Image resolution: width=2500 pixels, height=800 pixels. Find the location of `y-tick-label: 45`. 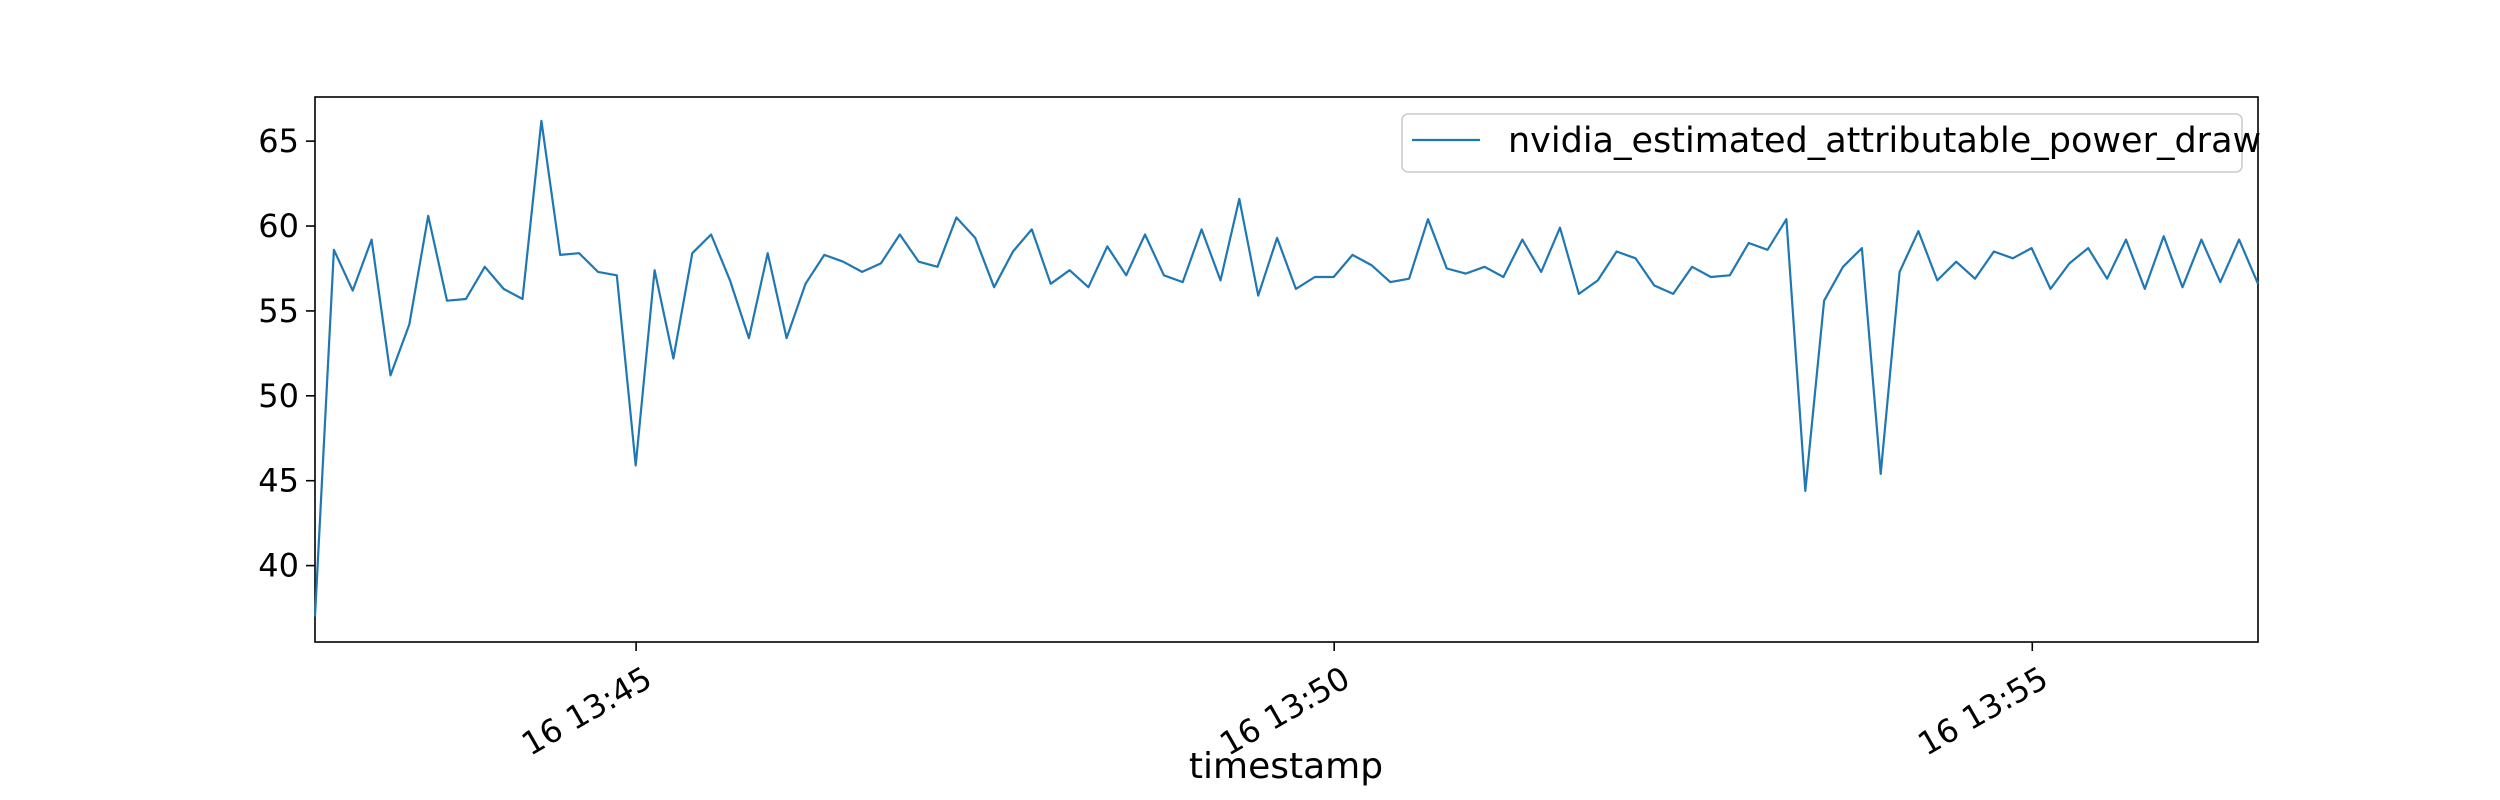

y-tick-label: 45 is located at coordinates (278, 481).